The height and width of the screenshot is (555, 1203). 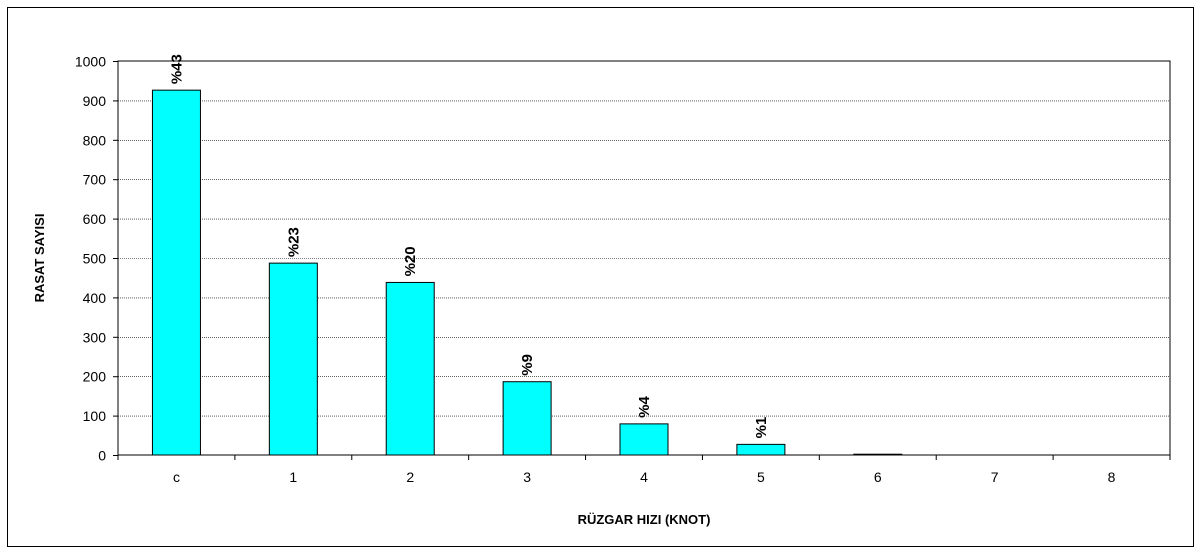 What do you see at coordinates (527, 365) in the screenshot?
I see `data-label: %9` at bounding box center [527, 365].